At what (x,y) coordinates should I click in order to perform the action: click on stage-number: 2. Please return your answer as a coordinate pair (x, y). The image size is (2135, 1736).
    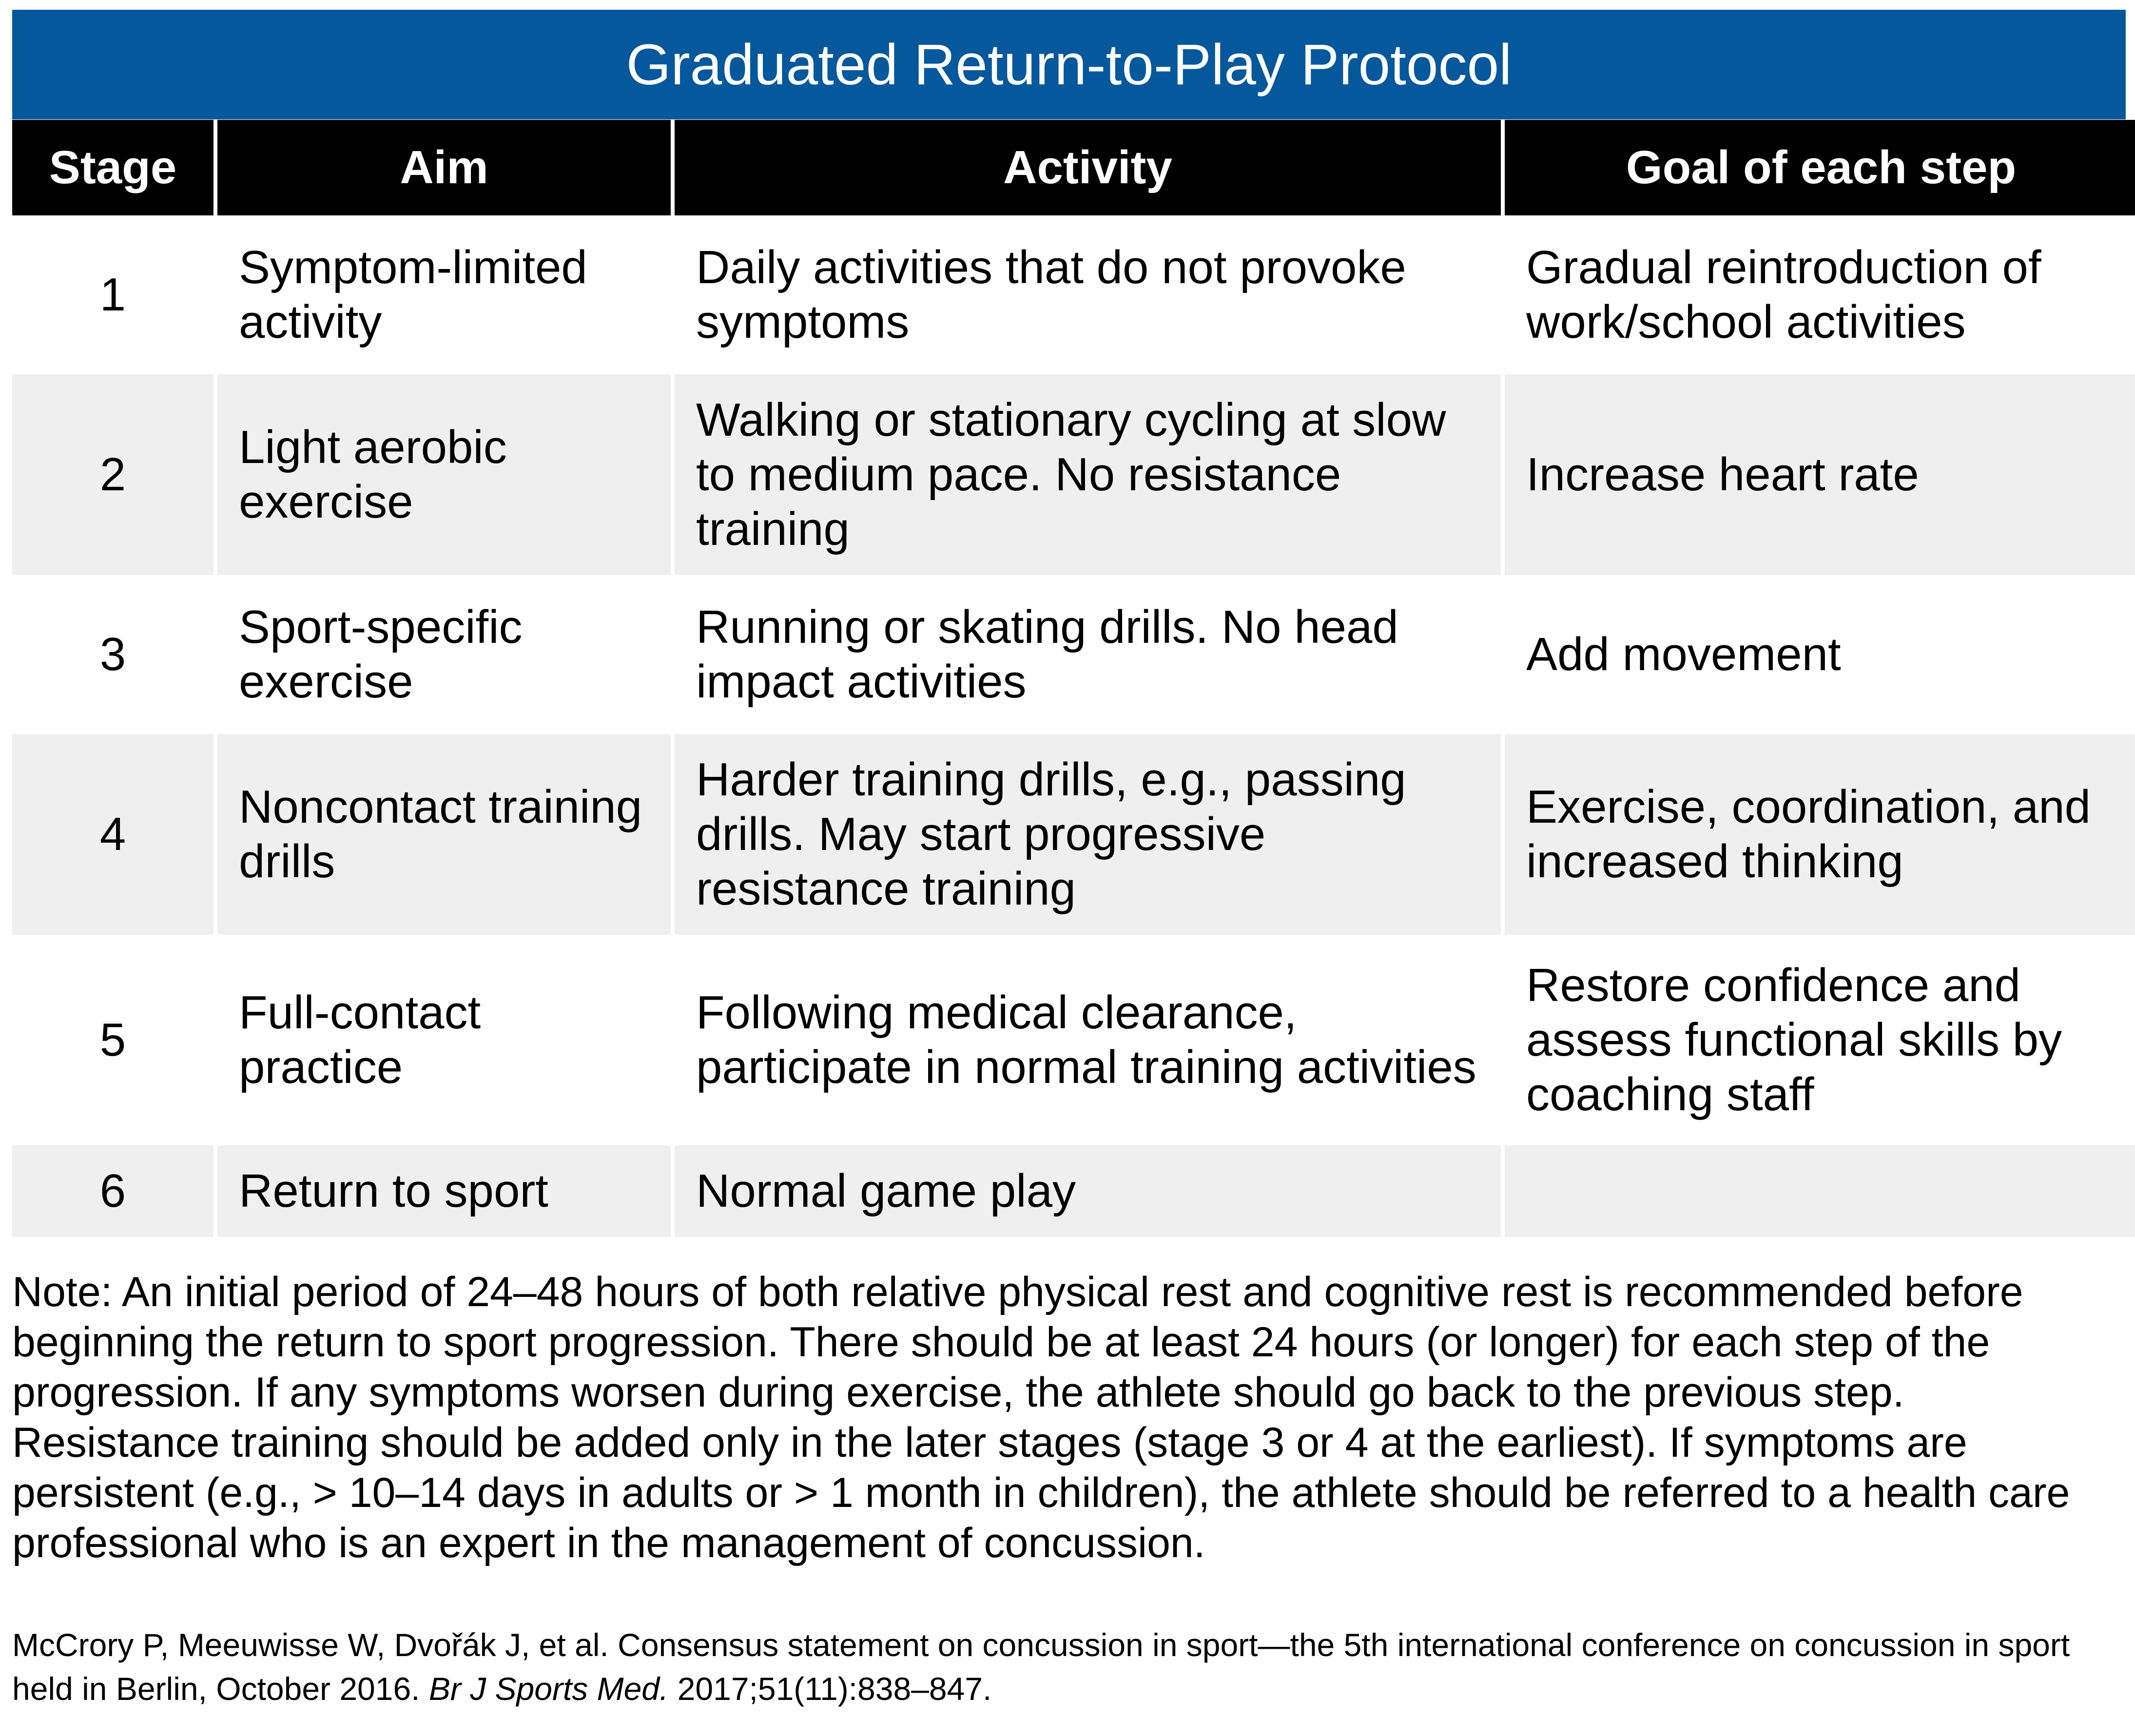
    Looking at the image, I should click on (113, 476).